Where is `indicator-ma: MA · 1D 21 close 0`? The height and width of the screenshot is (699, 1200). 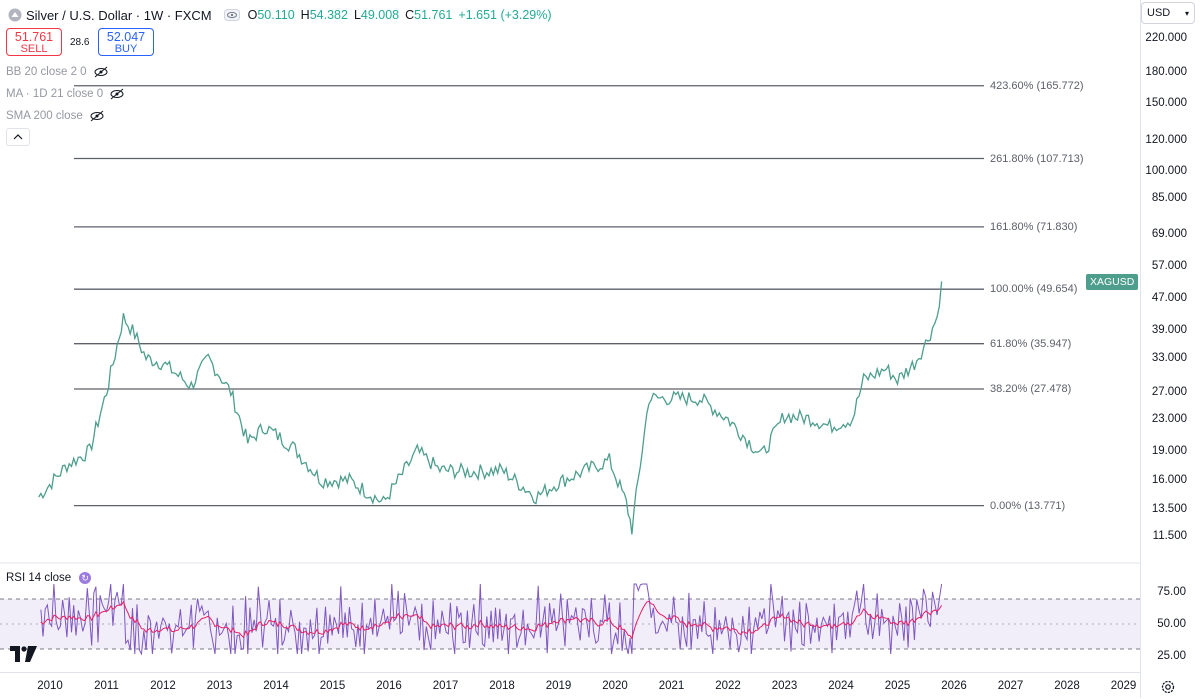 indicator-ma: MA · 1D 21 close 0 is located at coordinates (65, 94).